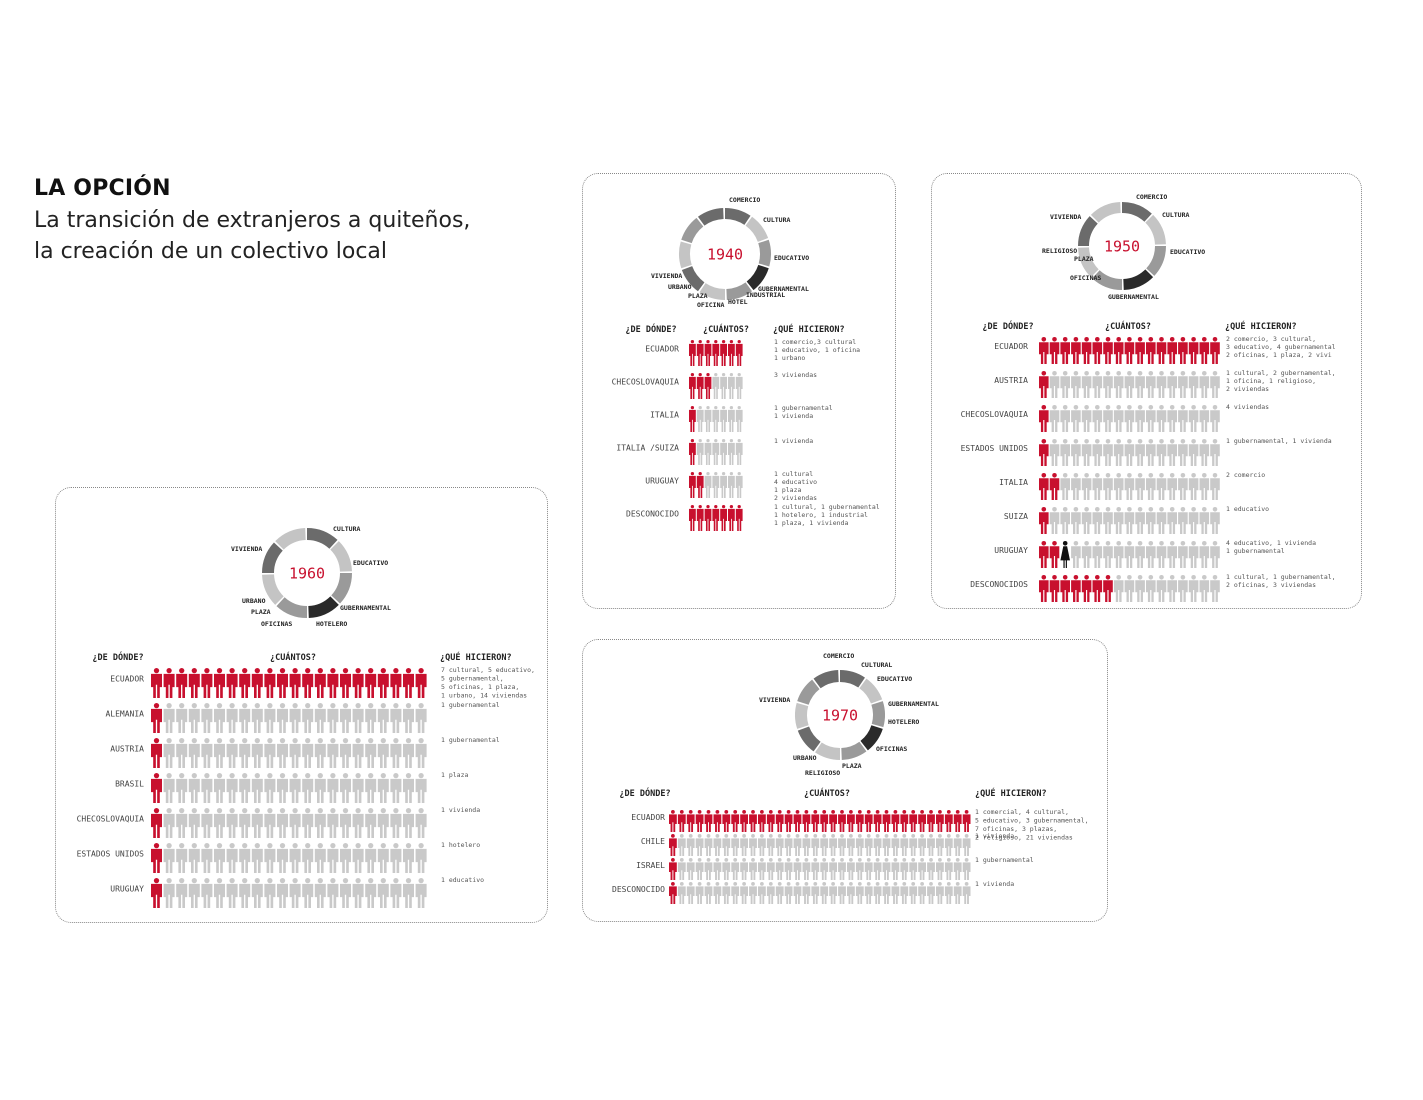 Image resolution: width=1423 pixels, height=1100 pixels. I want to click on donut-label: EDUCATIVO, so click(791, 258).